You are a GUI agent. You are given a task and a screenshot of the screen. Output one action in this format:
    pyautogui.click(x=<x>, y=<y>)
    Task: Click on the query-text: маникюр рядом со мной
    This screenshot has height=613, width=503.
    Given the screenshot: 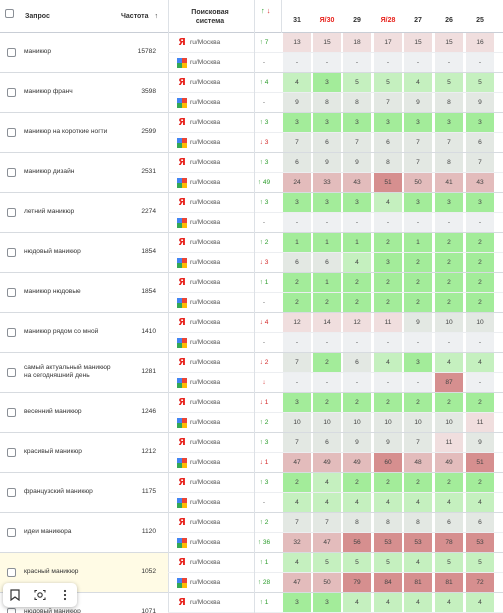 What is the action you would take?
    pyautogui.click(x=61, y=331)
    